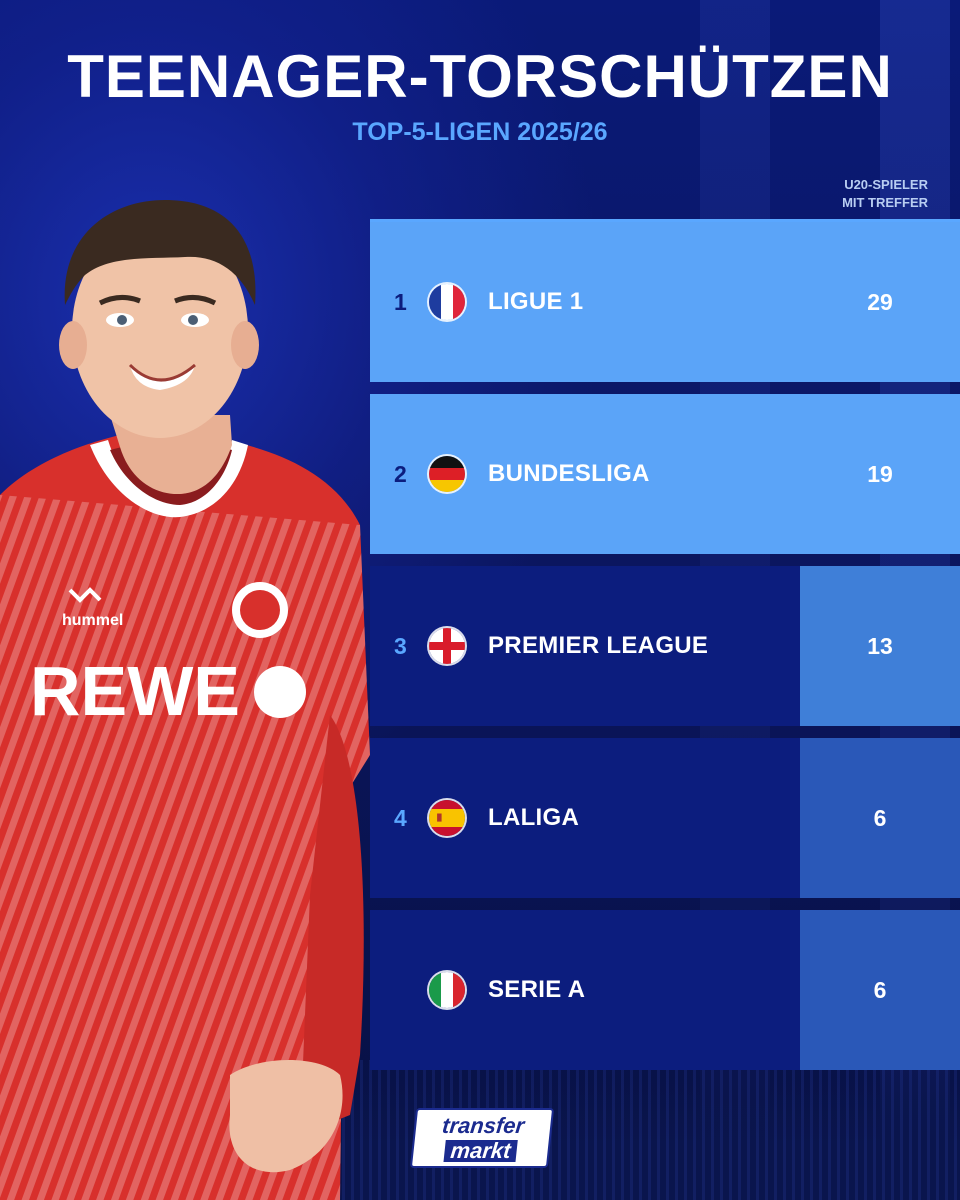 The width and height of the screenshot is (960, 1200). I want to click on league-name: SERIE A, so click(537, 989).